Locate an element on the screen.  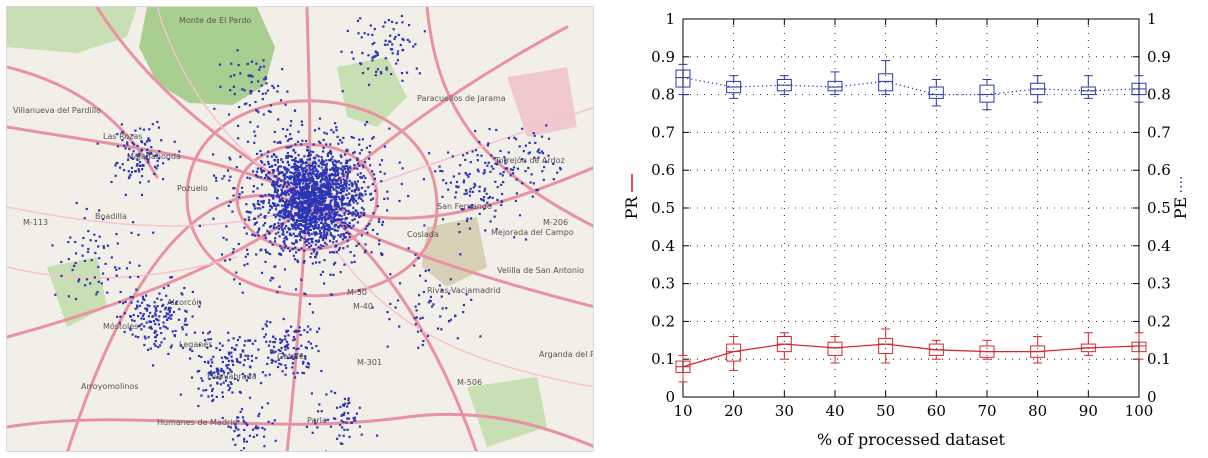
map-label-humanes: Humanes de Madrid is located at coordinates (197, 422).